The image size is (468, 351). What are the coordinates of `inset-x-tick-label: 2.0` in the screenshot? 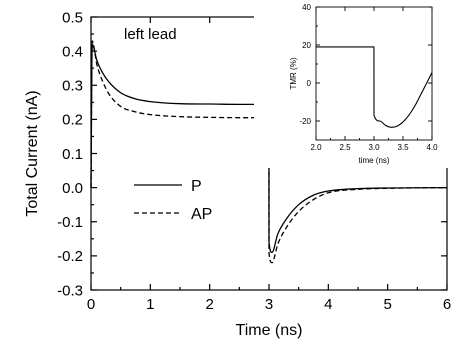 It's located at (316, 147).